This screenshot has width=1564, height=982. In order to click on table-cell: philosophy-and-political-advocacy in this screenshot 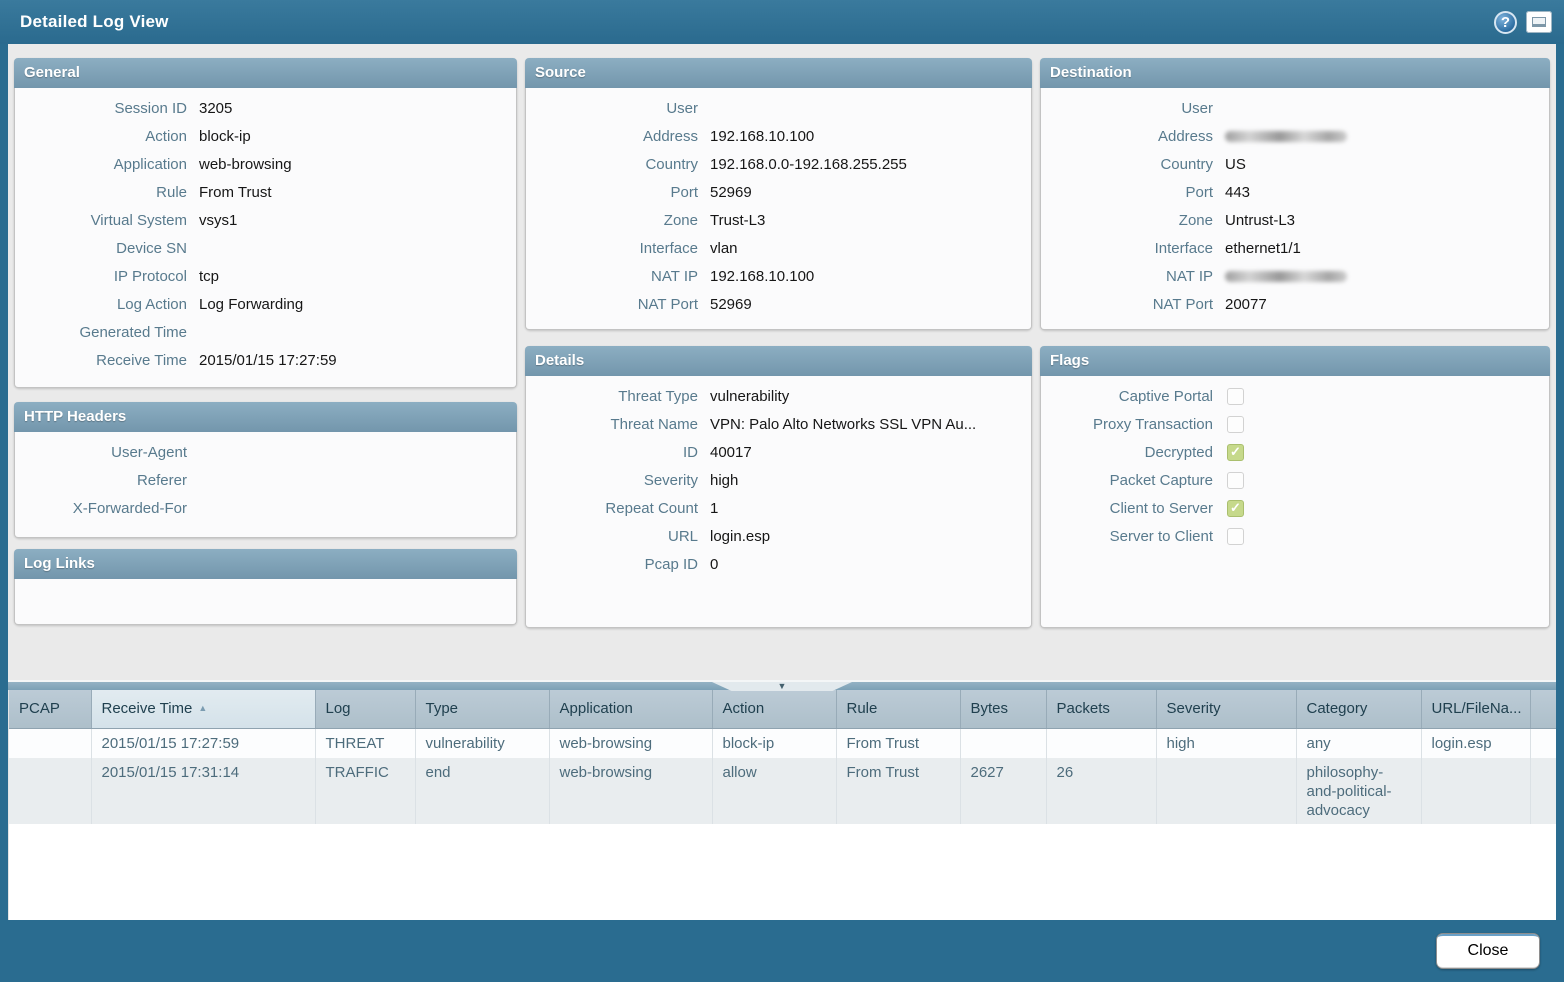, I will do `click(1359, 791)`.